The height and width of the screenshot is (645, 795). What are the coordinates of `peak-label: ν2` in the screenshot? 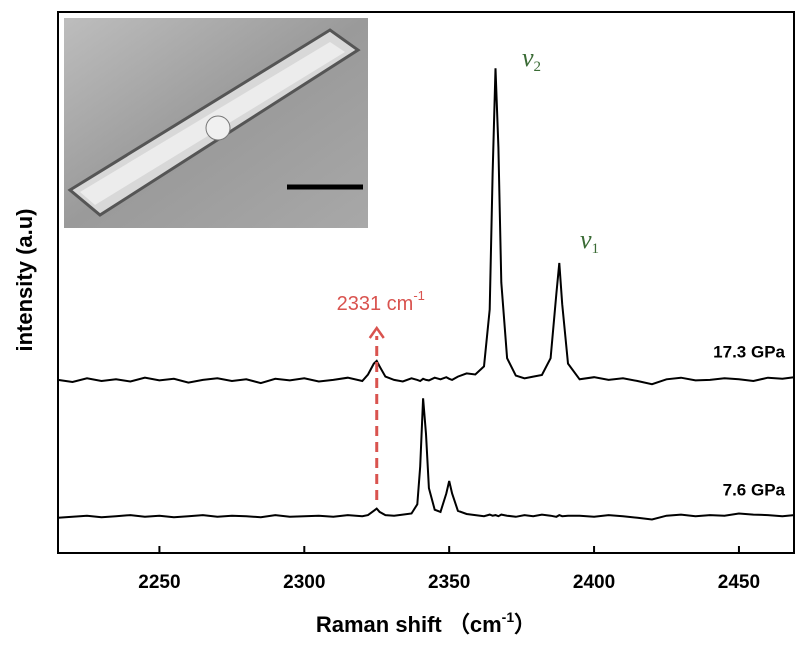 It's located at (531, 59).